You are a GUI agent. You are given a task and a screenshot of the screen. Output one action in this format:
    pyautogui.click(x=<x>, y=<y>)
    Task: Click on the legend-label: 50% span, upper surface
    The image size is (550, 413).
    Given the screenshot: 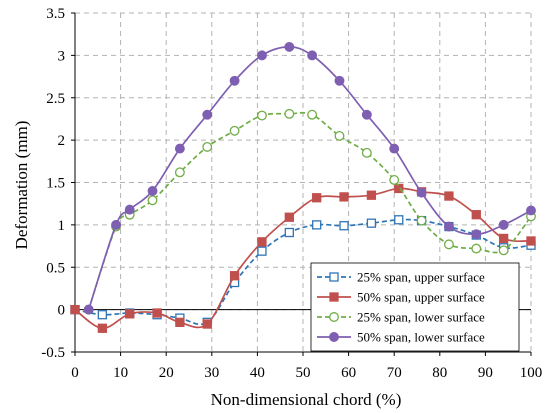 What is the action you would take?
    pyautogui.click(x=421, y=297)
    